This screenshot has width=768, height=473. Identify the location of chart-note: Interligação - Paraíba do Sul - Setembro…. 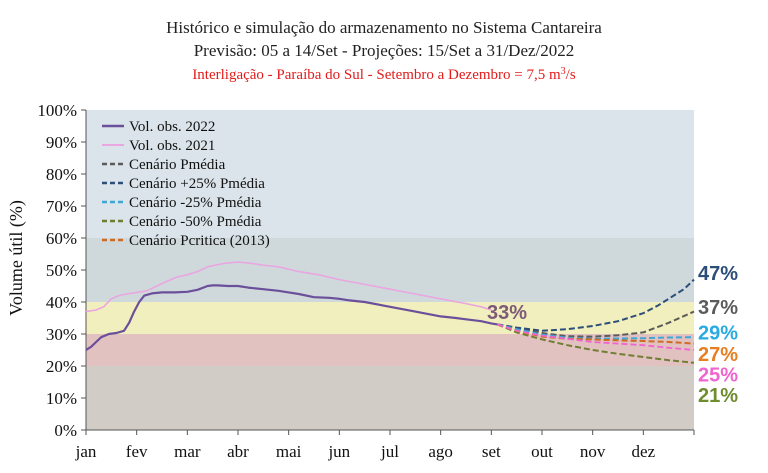
(384, 75).